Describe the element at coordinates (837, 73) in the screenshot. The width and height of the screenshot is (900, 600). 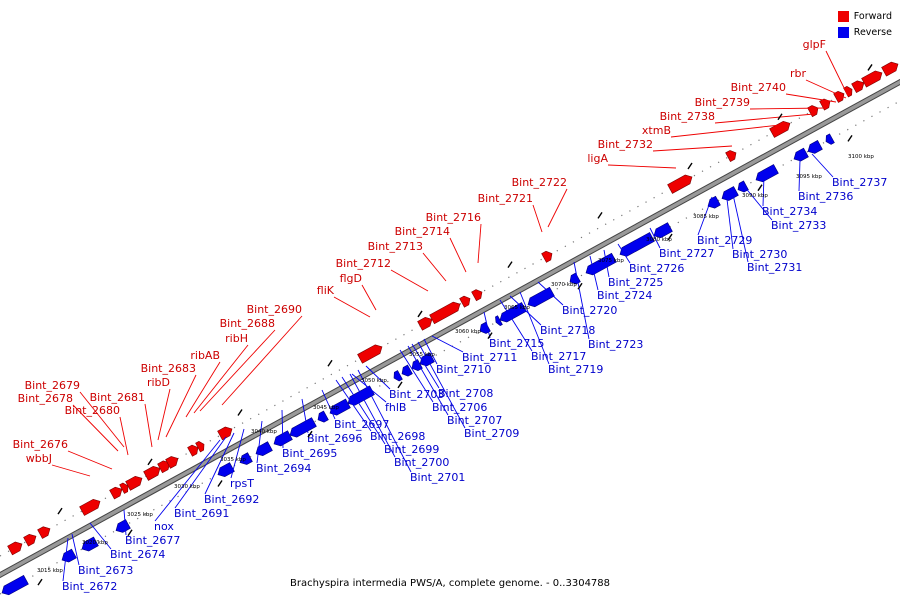
I see `leader-glpf` at that location.